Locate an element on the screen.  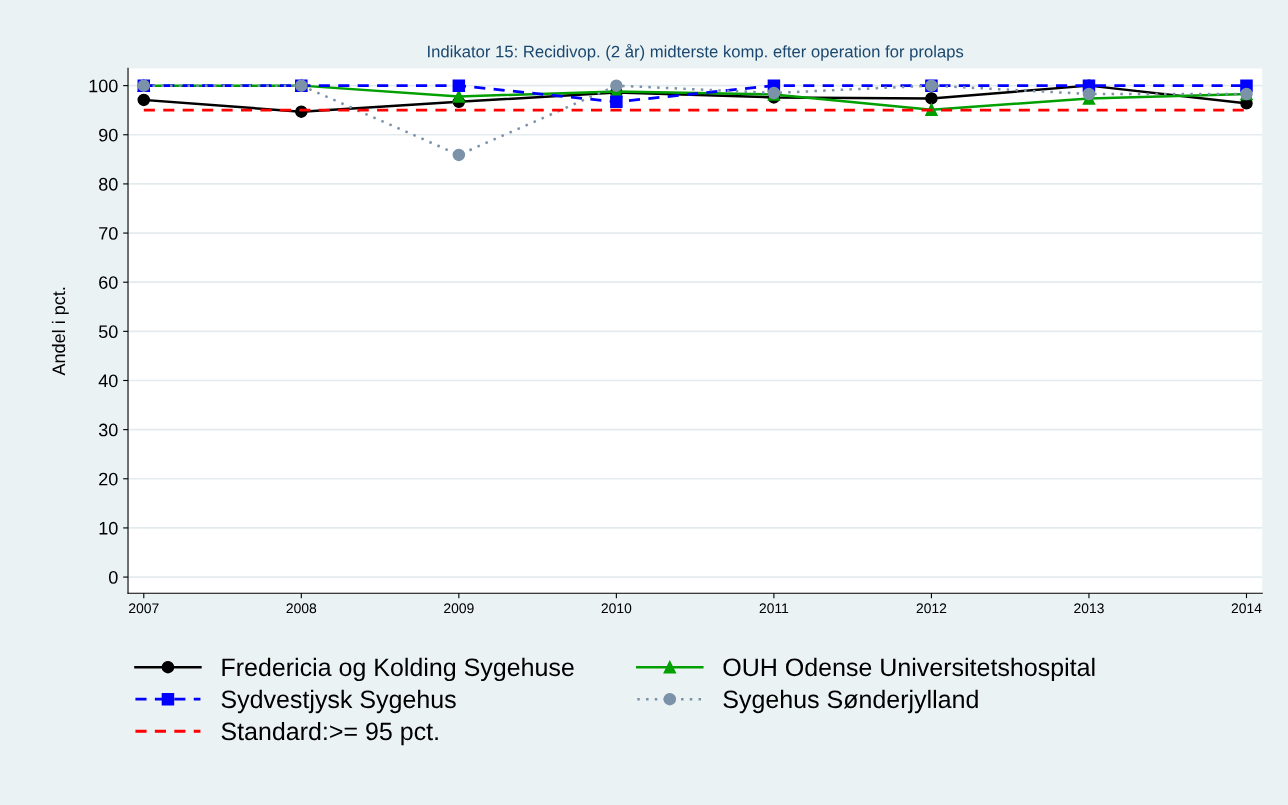
legend-label: OUH Odense Universitetshospital is located at coordinates (909, 669).